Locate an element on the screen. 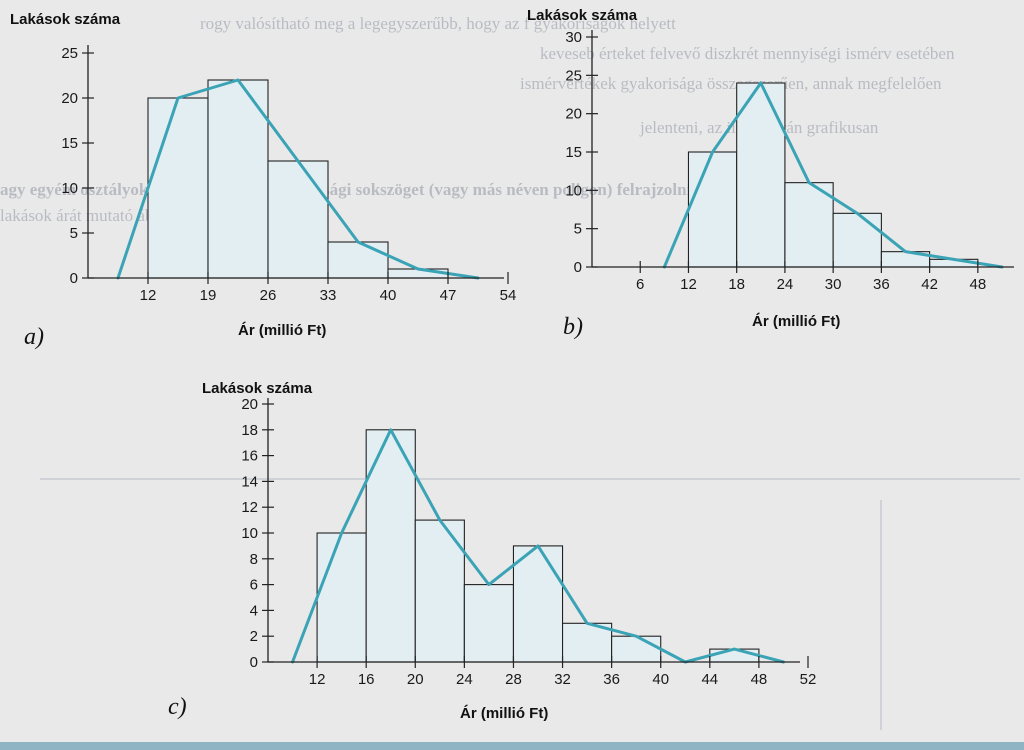 This screenshot has height=750, width=1024. x-tick-label: 54 is located at coordinates (508, 295).